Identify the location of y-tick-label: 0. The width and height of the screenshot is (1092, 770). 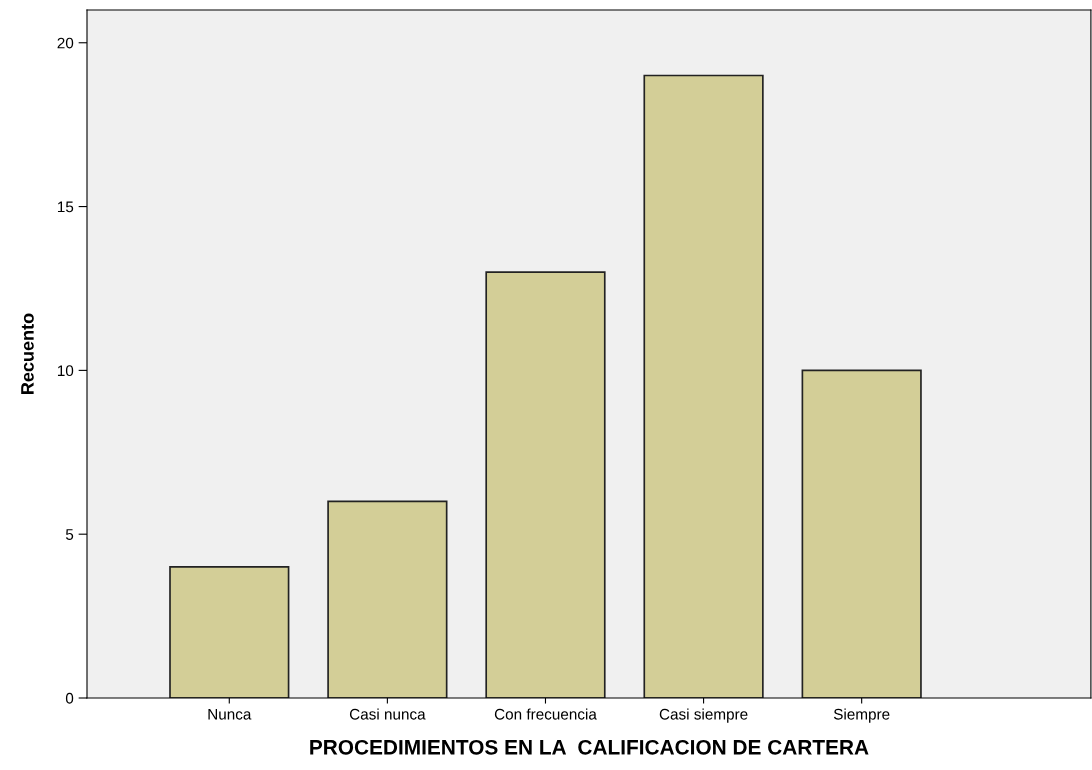
(69, 698).